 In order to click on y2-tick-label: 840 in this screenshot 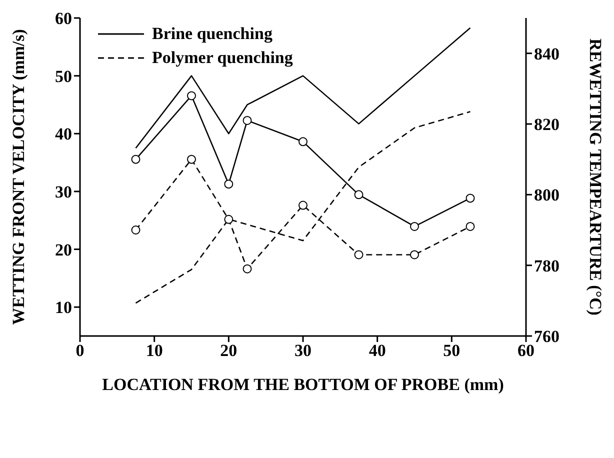, I will do `click(547, 54)`.